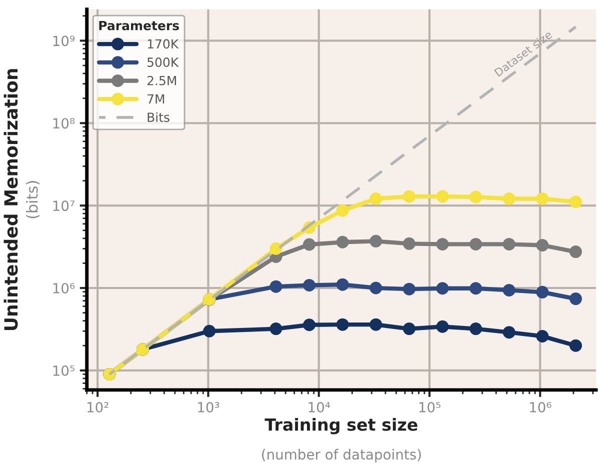  I want to click on legend-label: 7M, so click(156, 99).